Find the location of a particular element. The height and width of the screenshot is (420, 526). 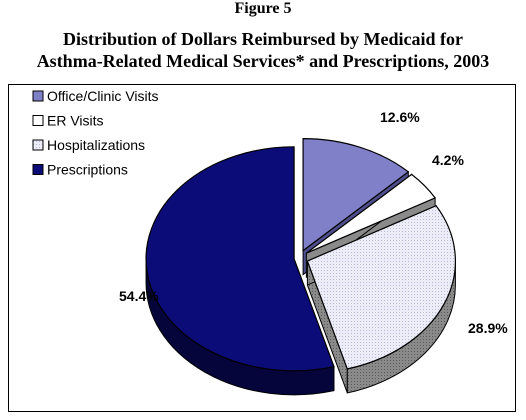

data-label-er-visits: 4.2% is located at coordinates (448, 160).